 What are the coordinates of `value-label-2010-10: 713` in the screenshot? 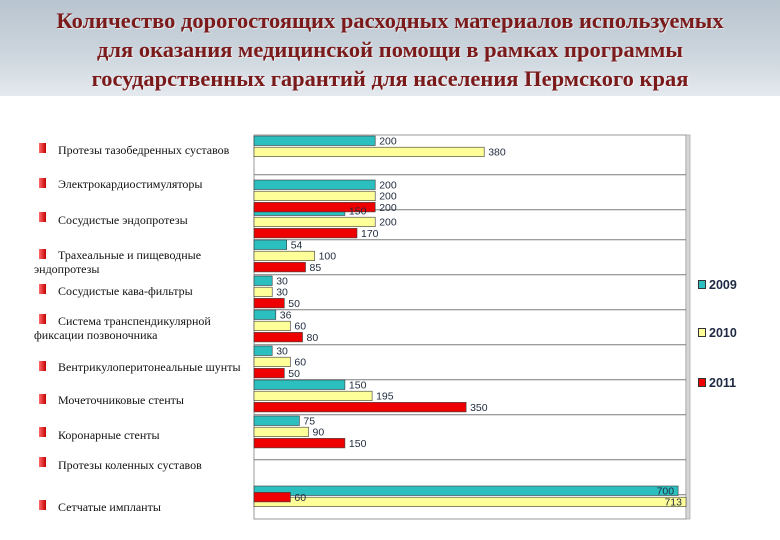 It's located at (673, 503).